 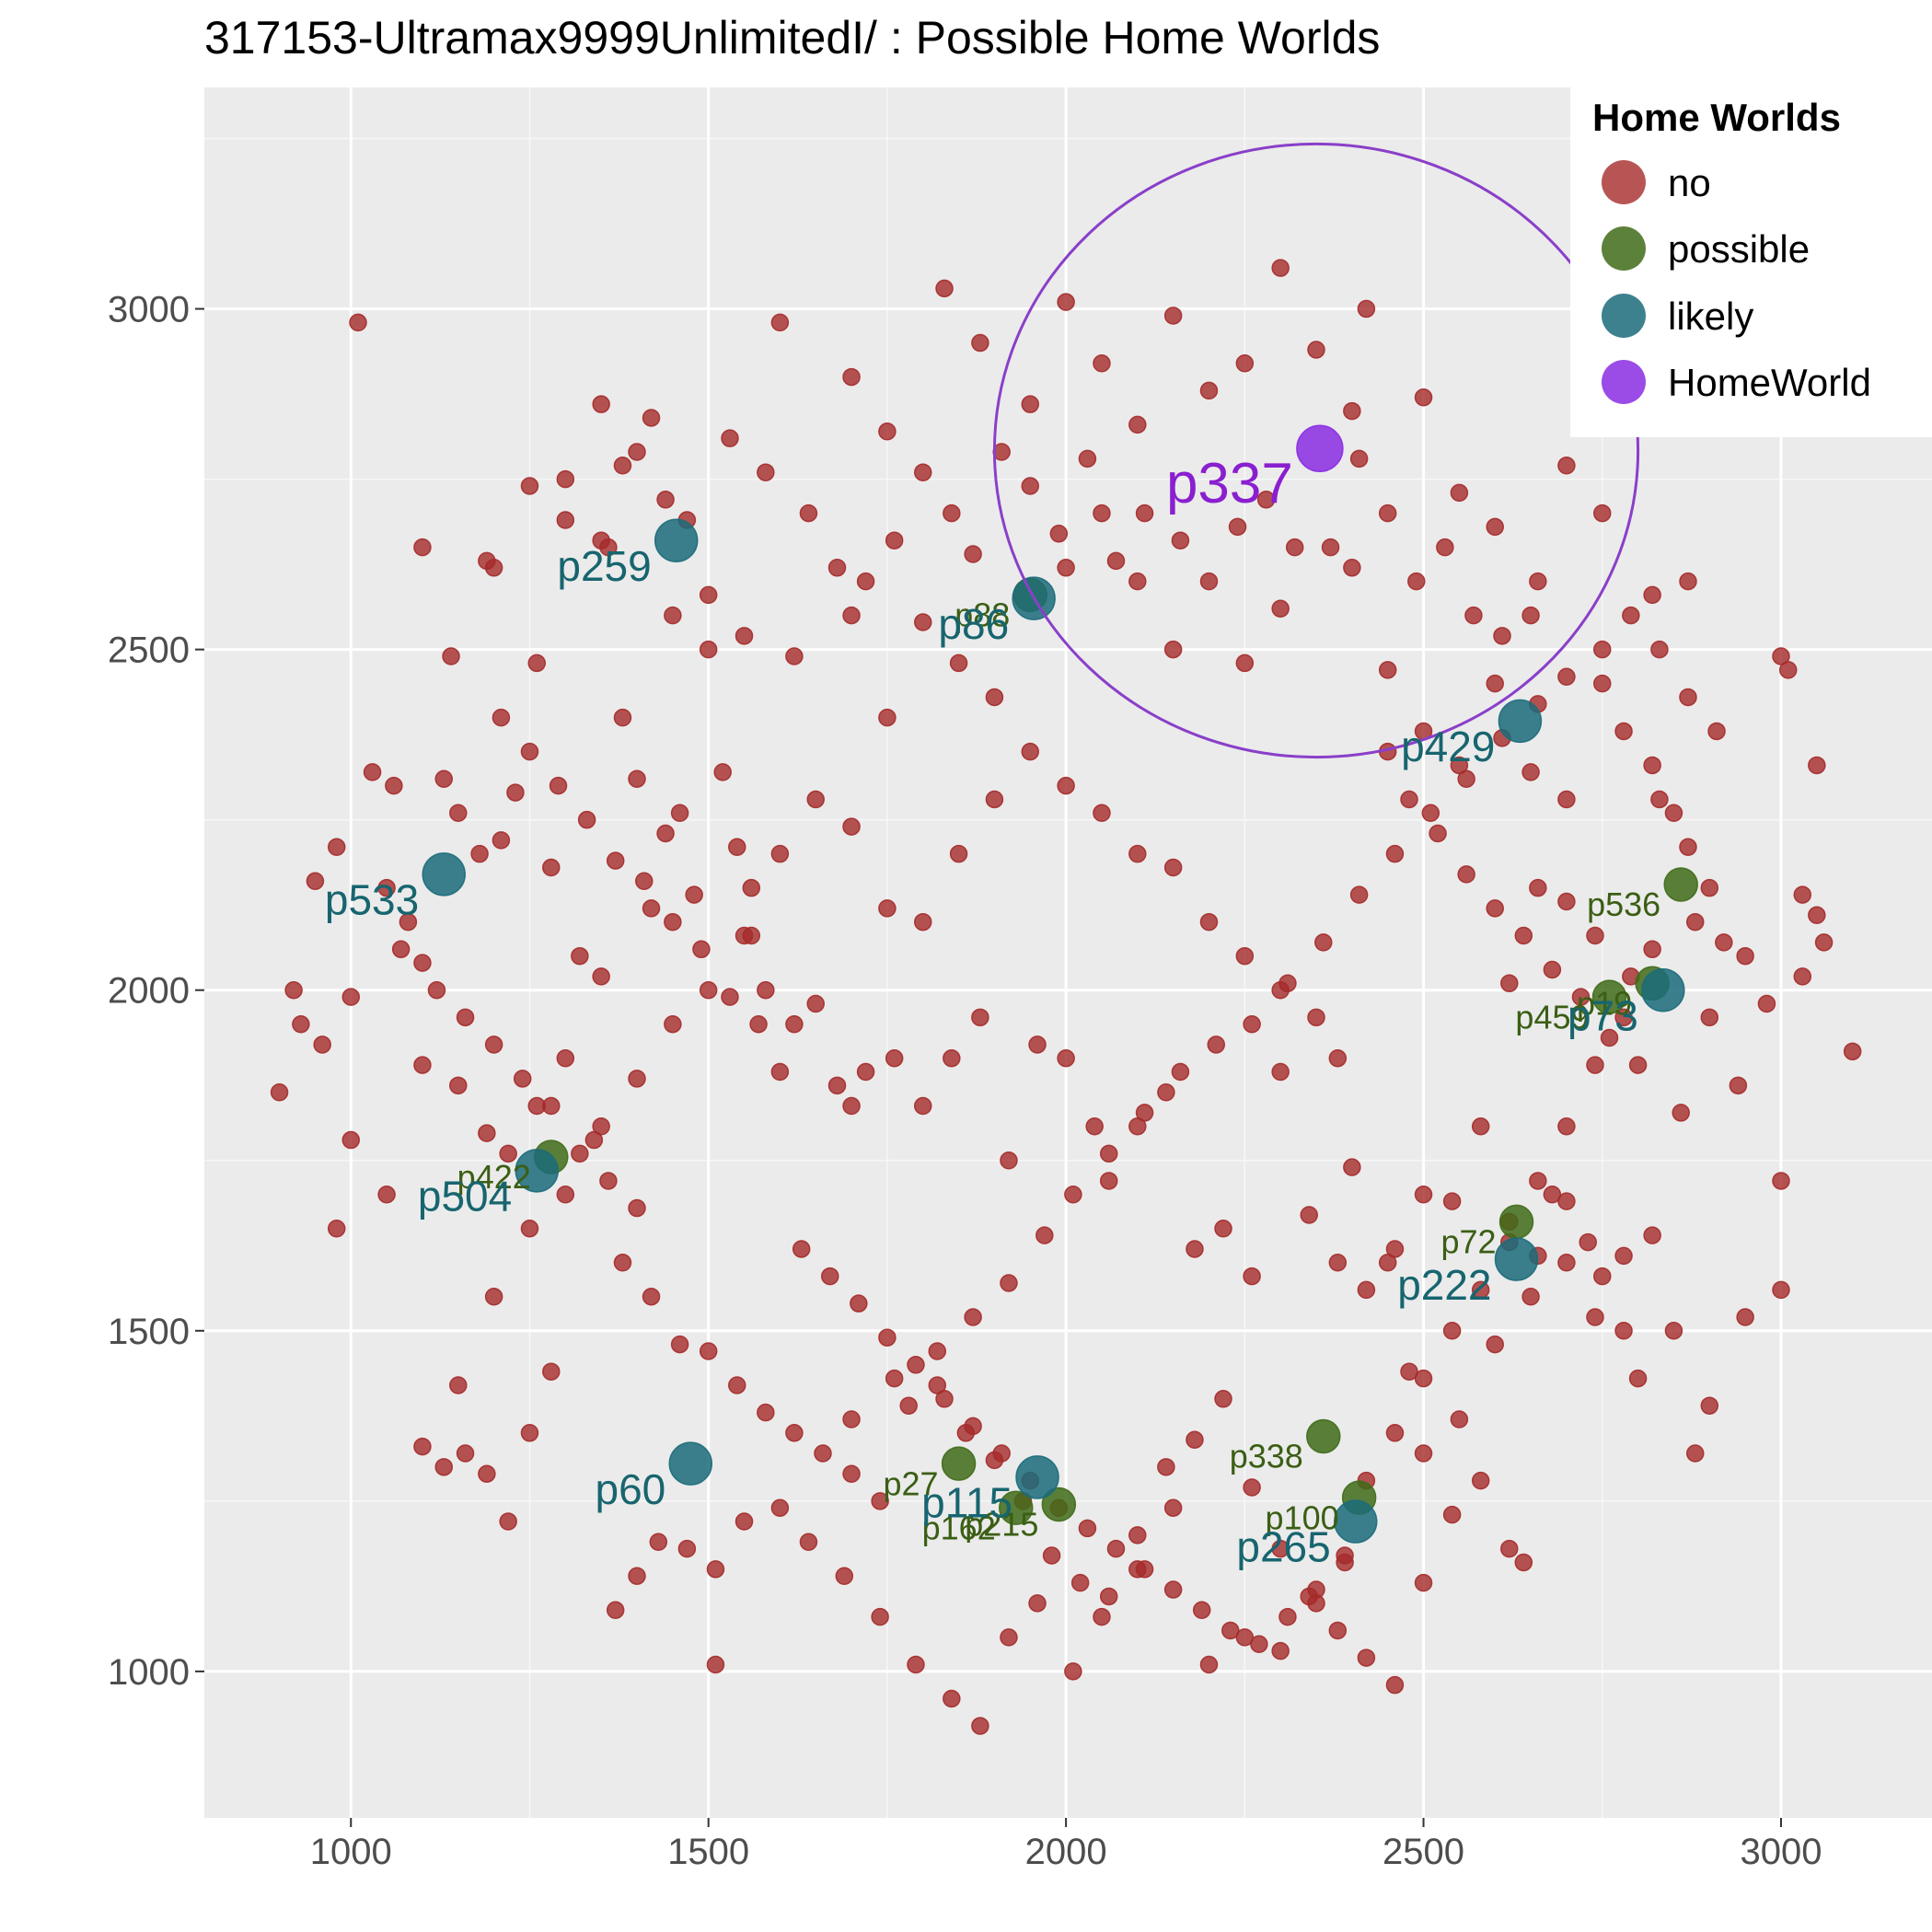 I want to click on legend-item-homeworld: HomeWorld, so click(x=1737, y=382).